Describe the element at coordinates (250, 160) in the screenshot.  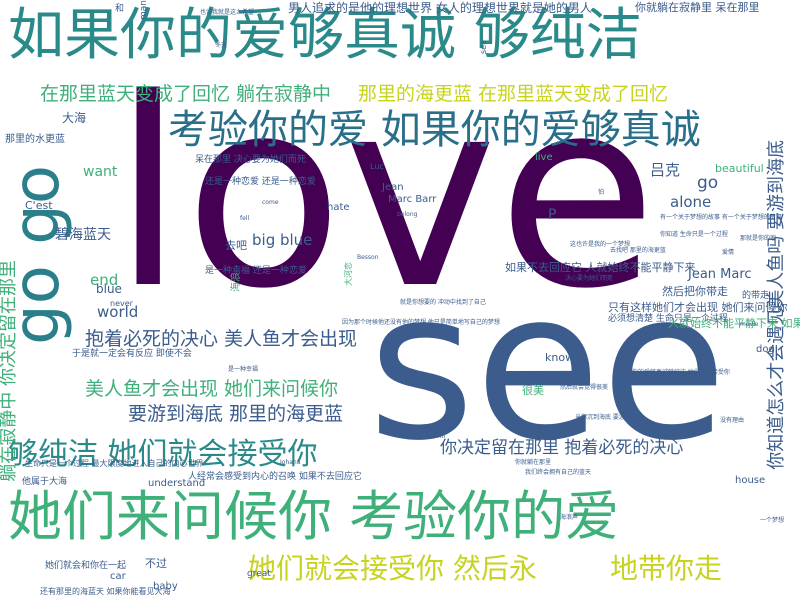
I see `cloud-word: 呆在那里 决心要为她们而死` at that location.